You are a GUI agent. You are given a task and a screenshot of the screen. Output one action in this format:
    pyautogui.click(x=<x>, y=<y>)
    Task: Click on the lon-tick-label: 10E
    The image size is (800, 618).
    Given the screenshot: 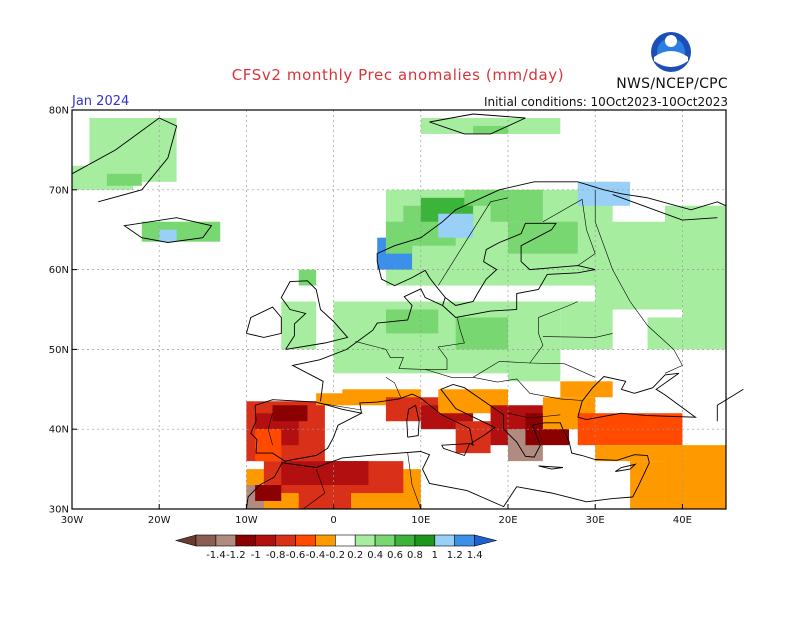 What is the action you would take?
    pyautogui.click(x=420, y=520)
    